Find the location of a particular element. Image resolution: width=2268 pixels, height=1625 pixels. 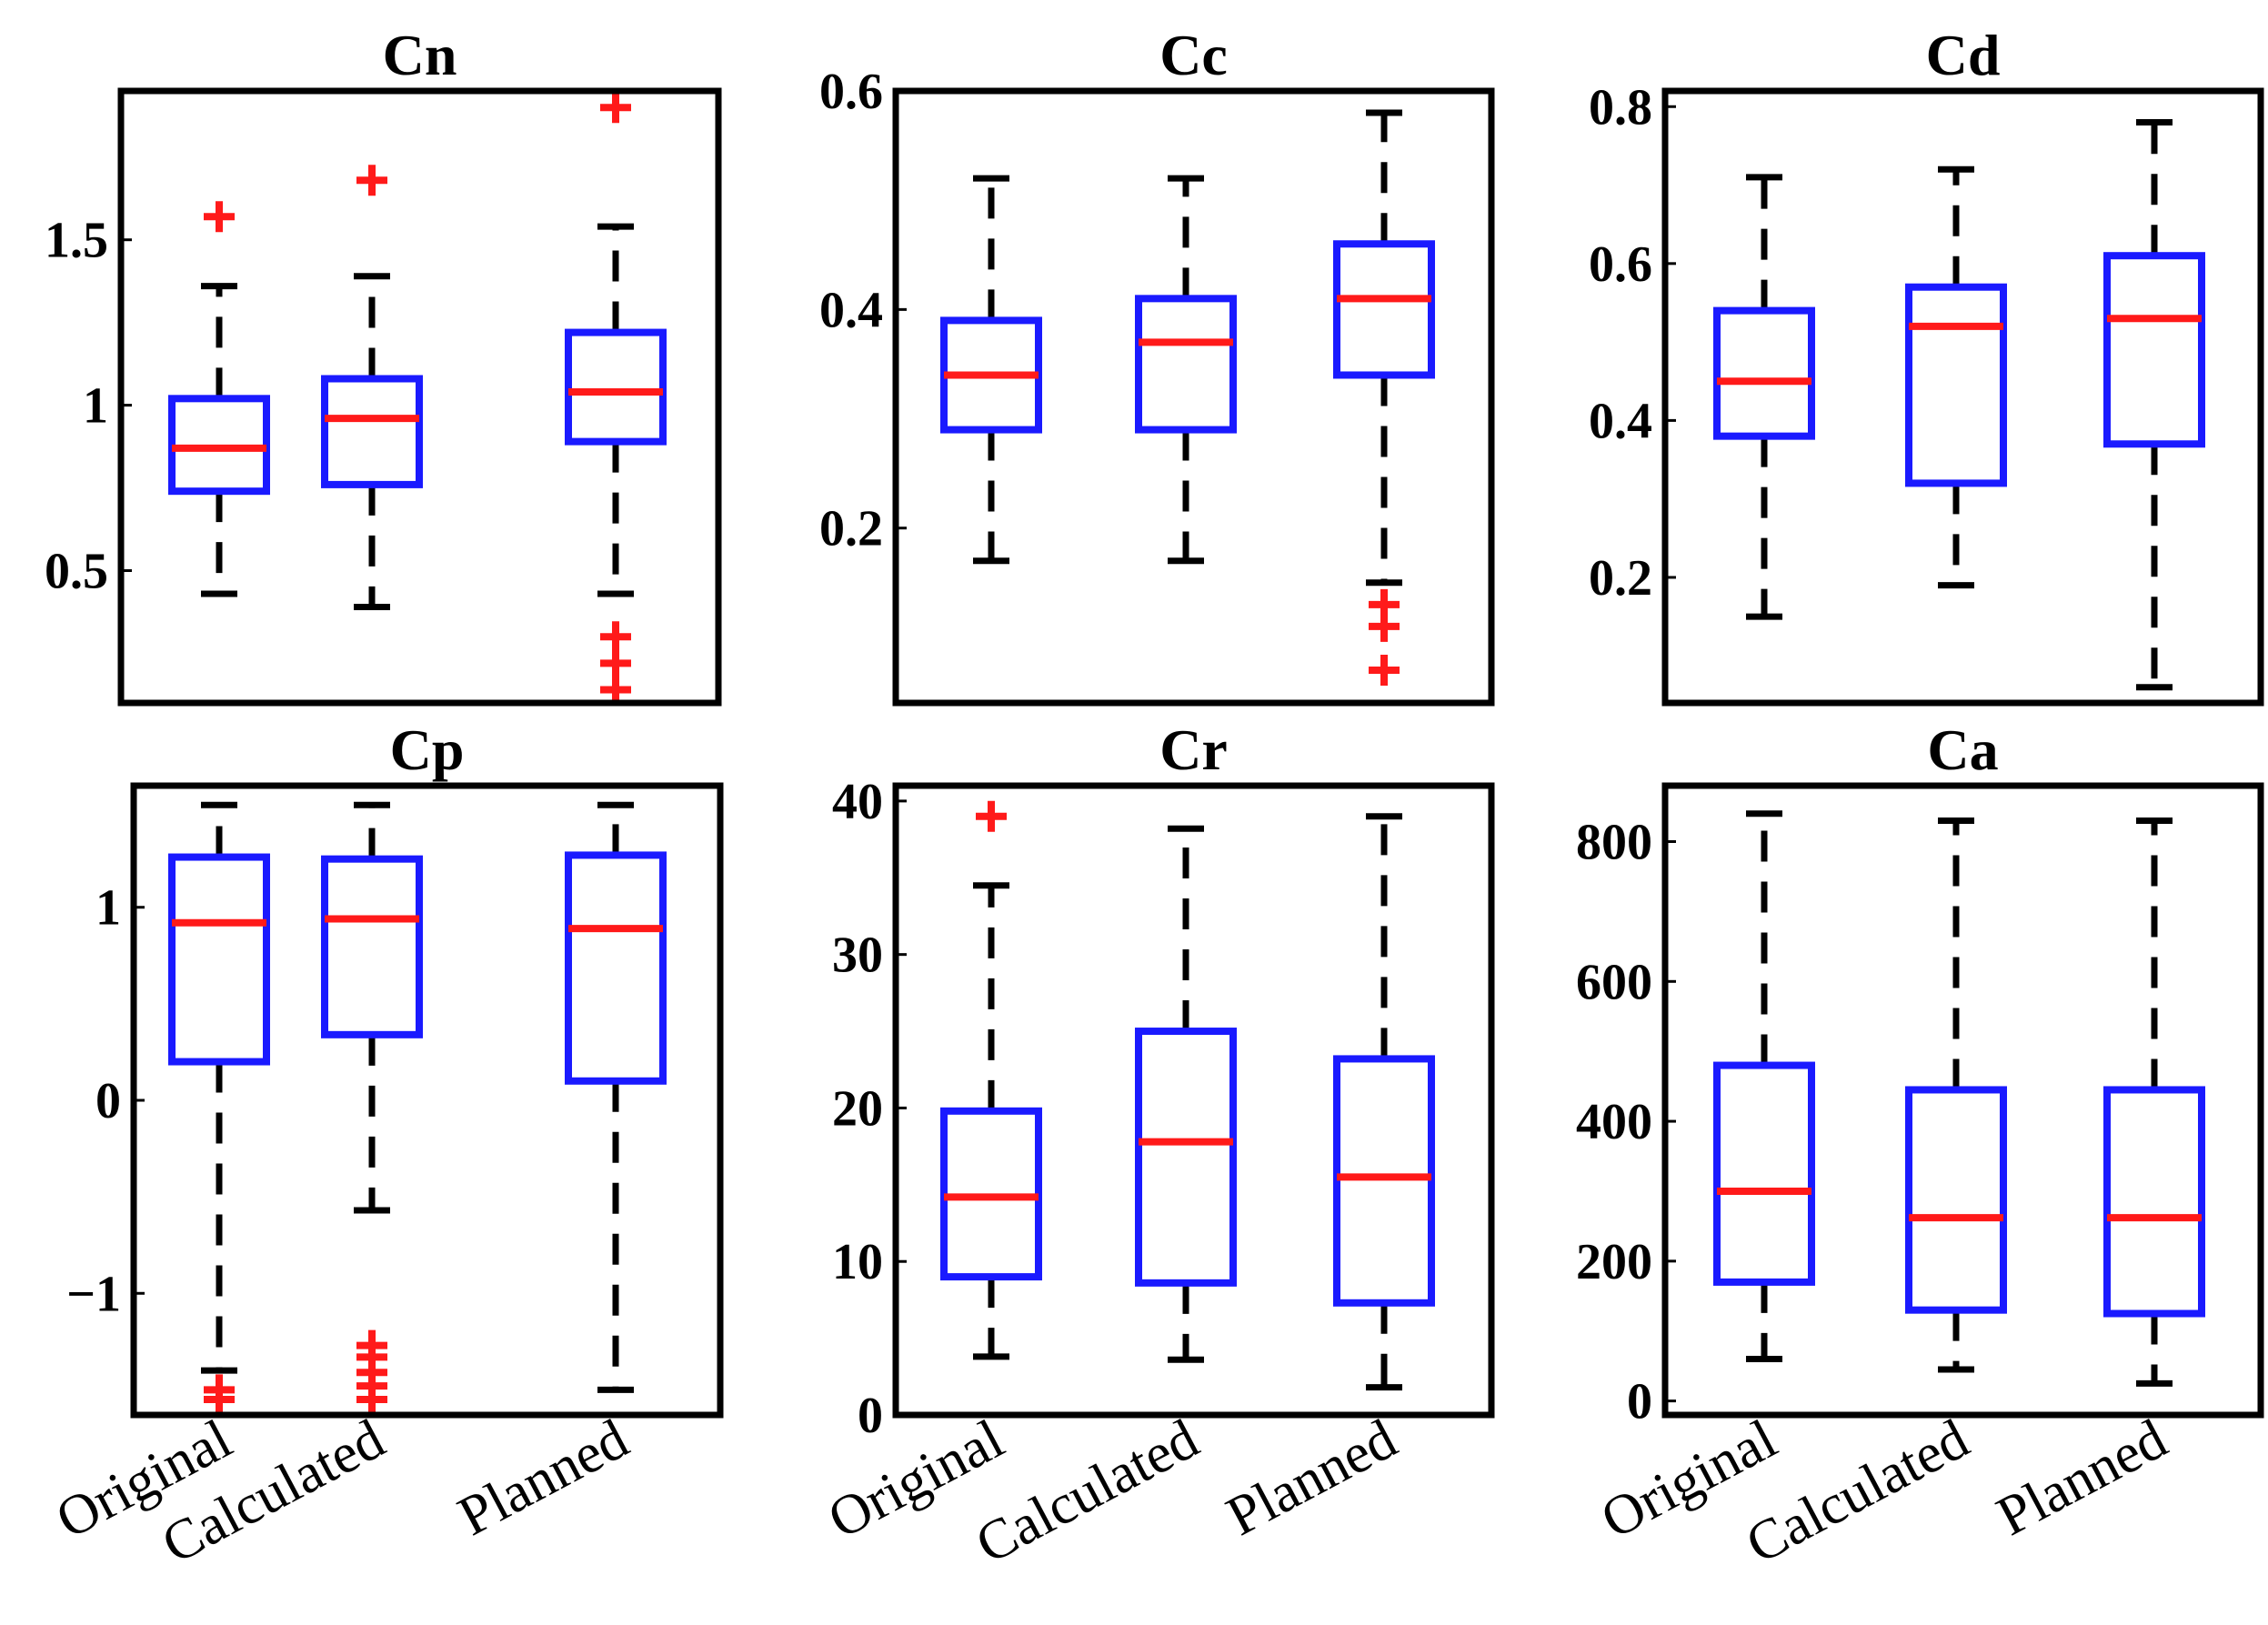

y-tick-label: 20 is located at coordinates (857, 1108).